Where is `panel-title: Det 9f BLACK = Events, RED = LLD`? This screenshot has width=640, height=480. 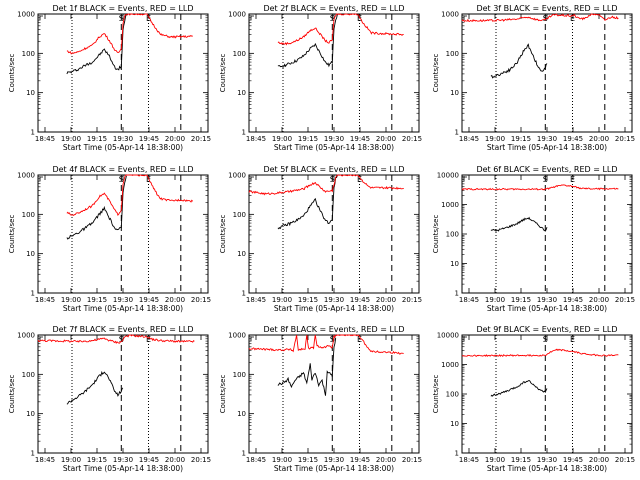 panel-title: Det 9f BLACK = Events, RED = LLD is located at coordinates (546, 329).